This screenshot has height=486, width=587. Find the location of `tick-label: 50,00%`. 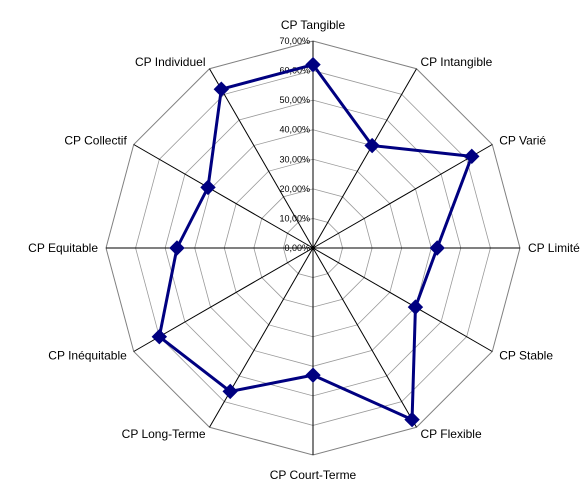

tick-label: 50,00% is located at coordinates (294, 100).